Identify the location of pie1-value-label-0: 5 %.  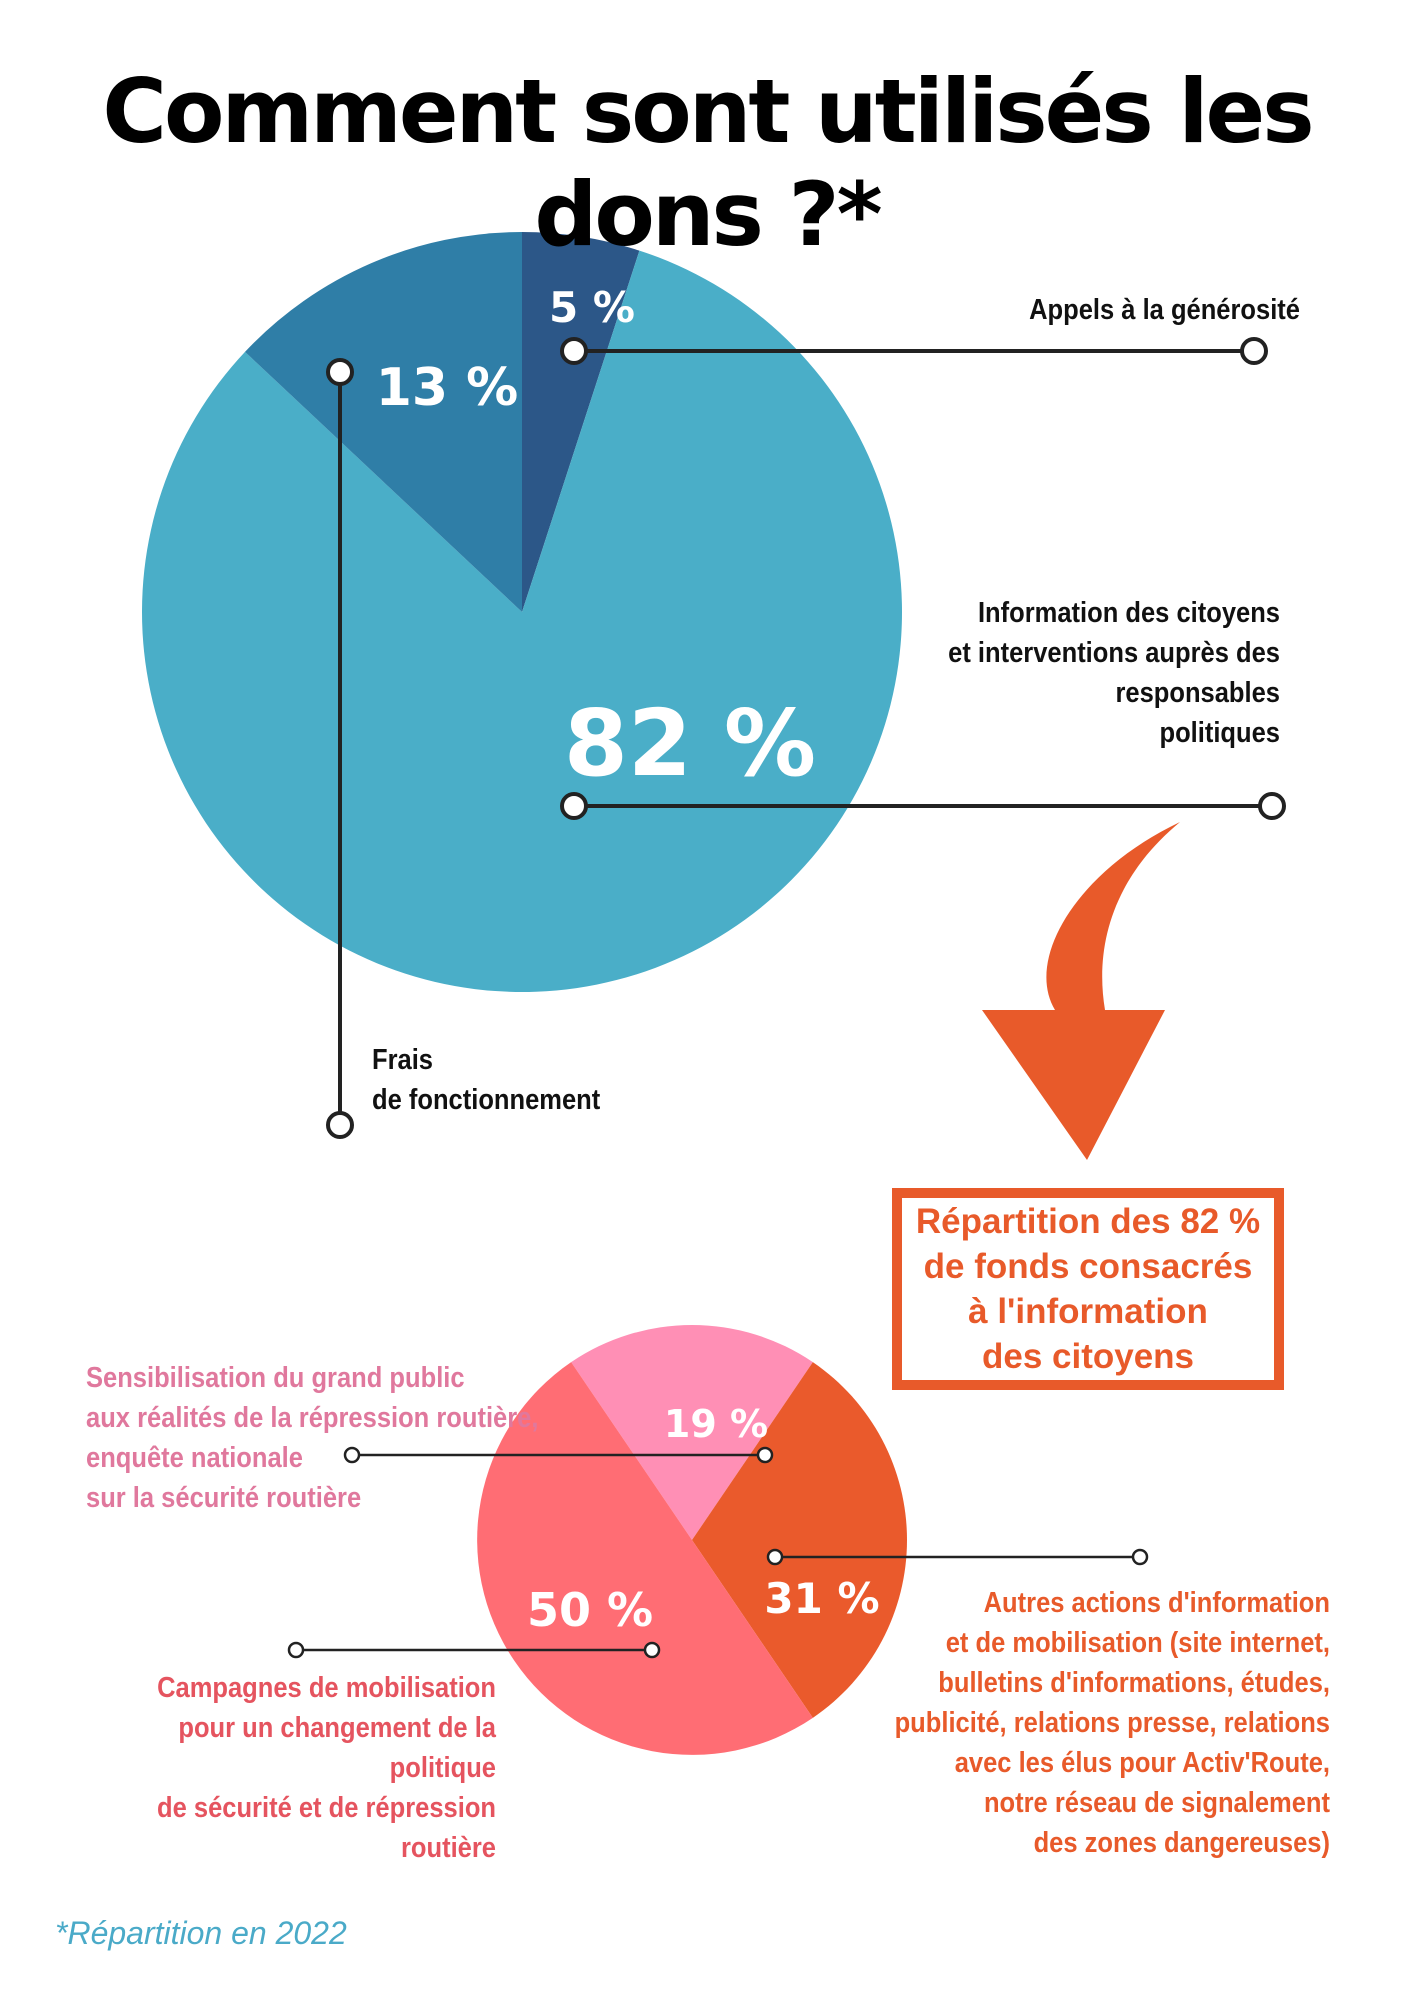
(592, 307).